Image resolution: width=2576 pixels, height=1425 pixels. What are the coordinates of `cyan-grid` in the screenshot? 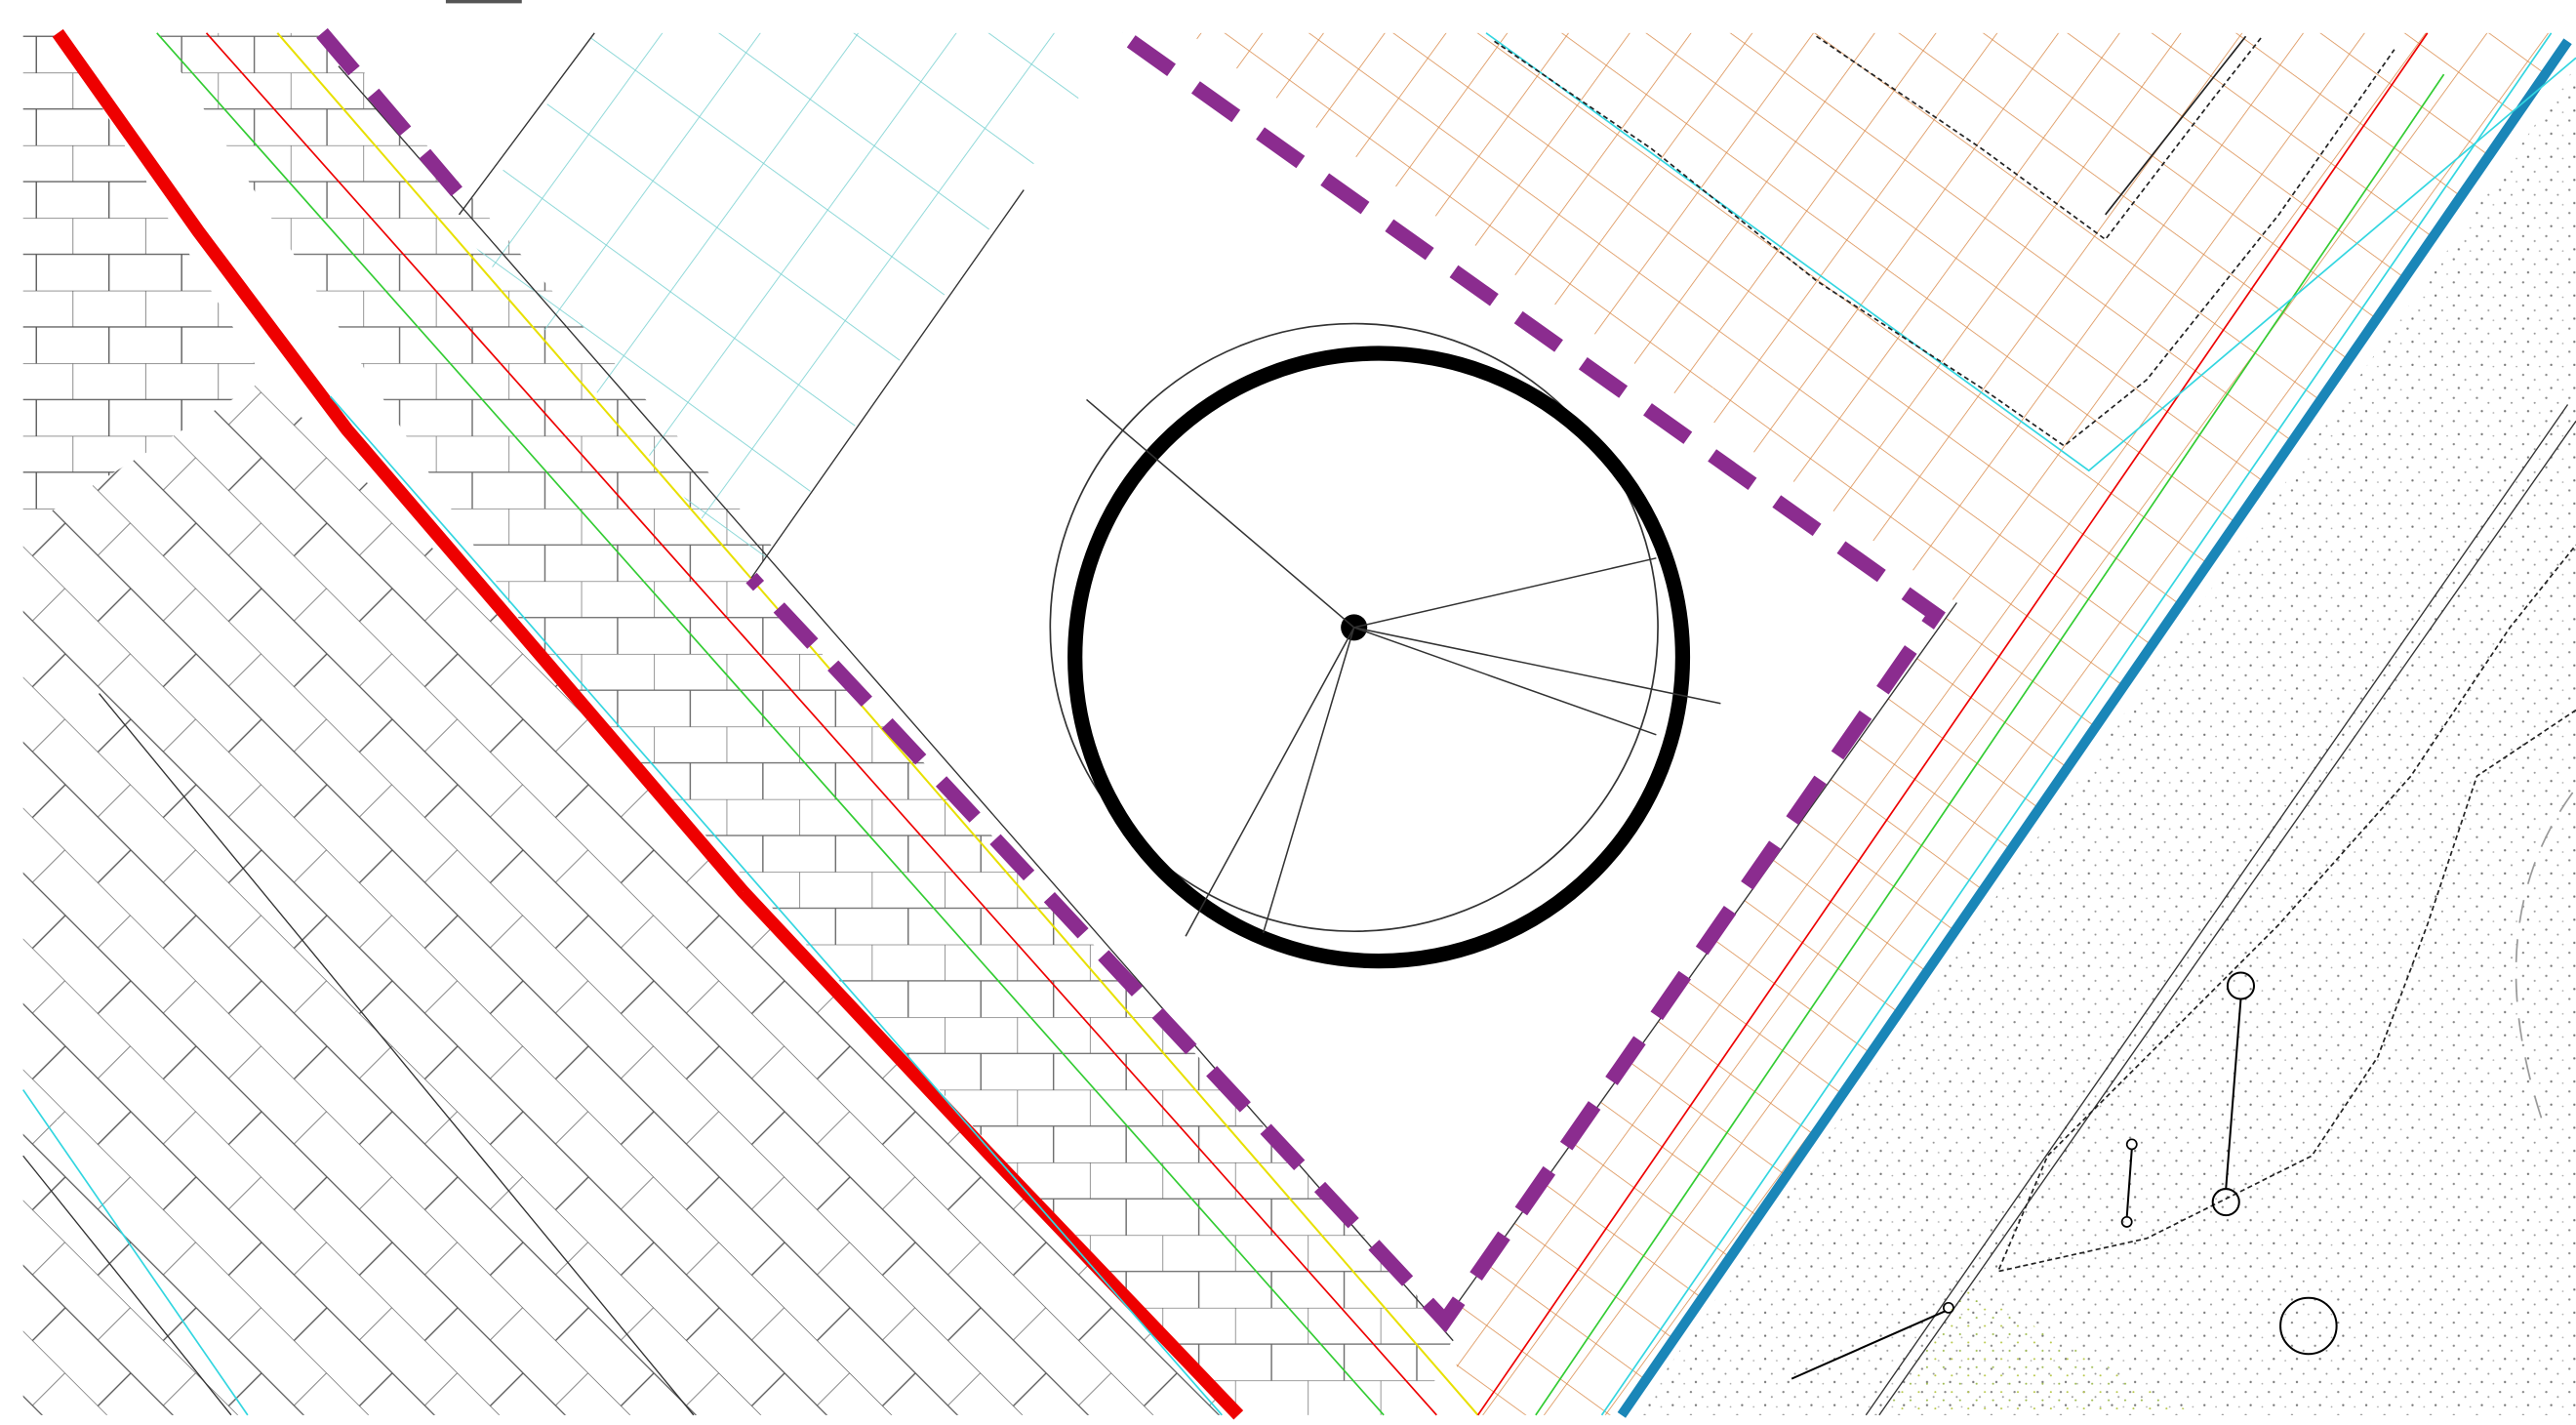 It's located at (792, 305).